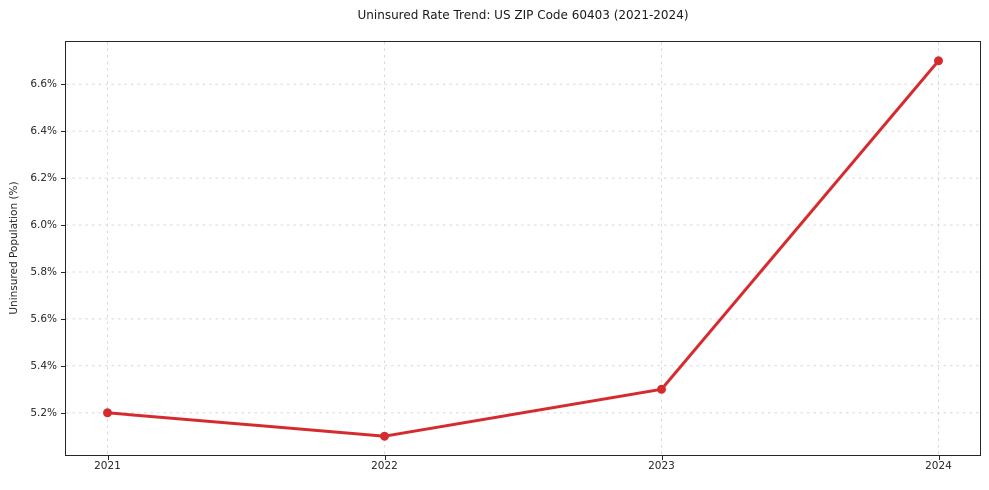 This screenshot has height=490, width=989. What do you see at coordinates (43, 131) in the screenshot?
I see `y-tick-label: 6.4%` at bounding box center [43, 131].